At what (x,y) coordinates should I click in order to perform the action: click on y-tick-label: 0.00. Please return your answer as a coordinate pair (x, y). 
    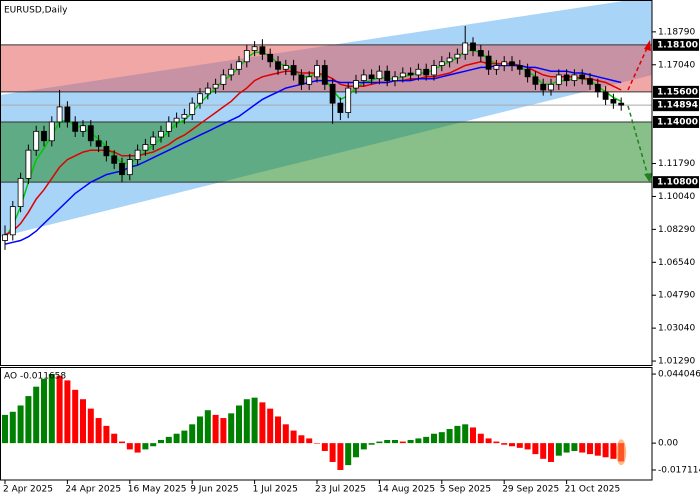
    Looking at the image, I should click on (668, 444).